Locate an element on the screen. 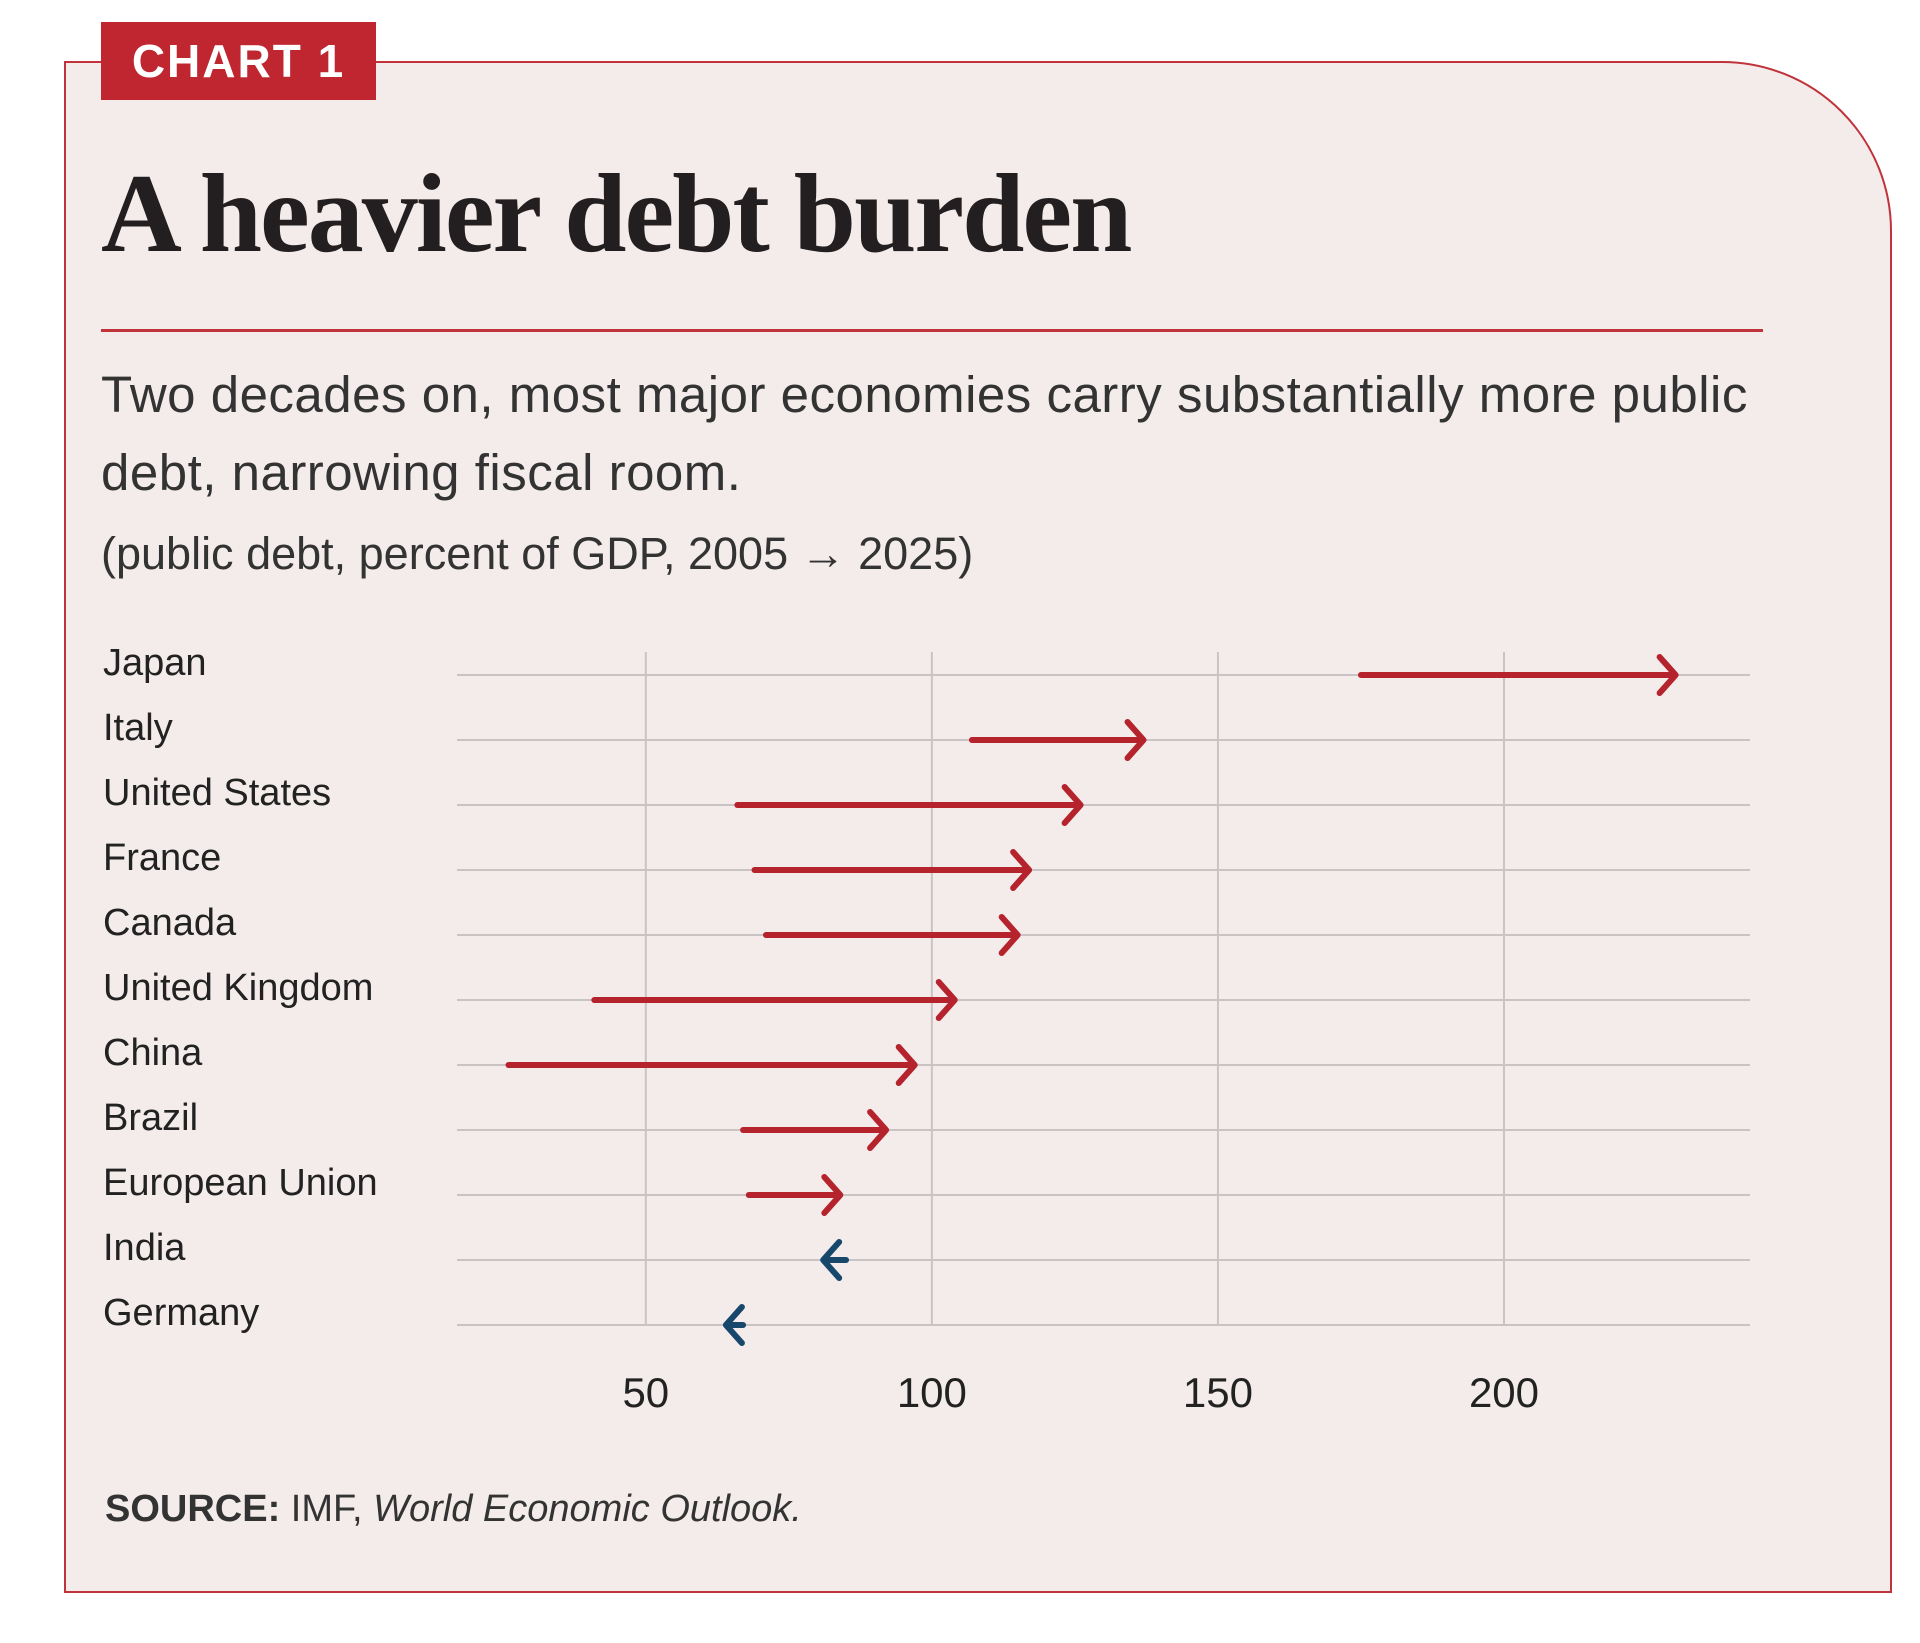 This screenshot has width=1920, height=1643. x-tick-label: 100 is located at coordinates (932, 1392).